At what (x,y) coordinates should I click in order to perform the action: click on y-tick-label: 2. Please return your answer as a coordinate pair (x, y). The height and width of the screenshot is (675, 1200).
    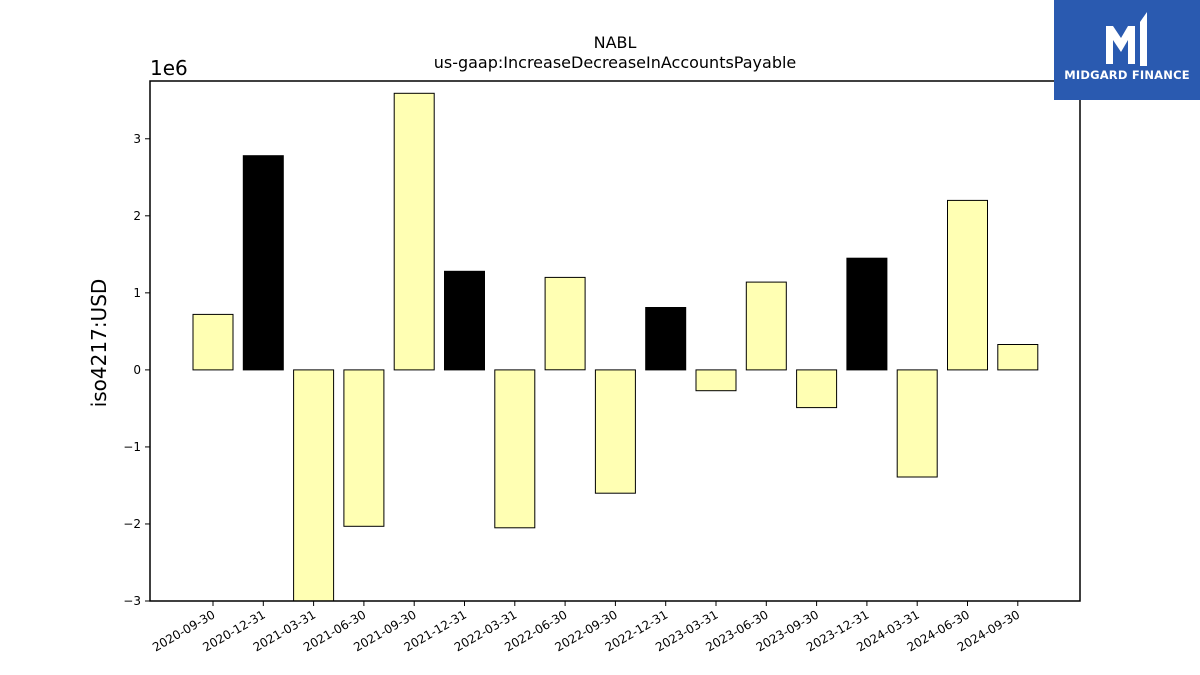
    Looking at the image, I should click on (137, 216).